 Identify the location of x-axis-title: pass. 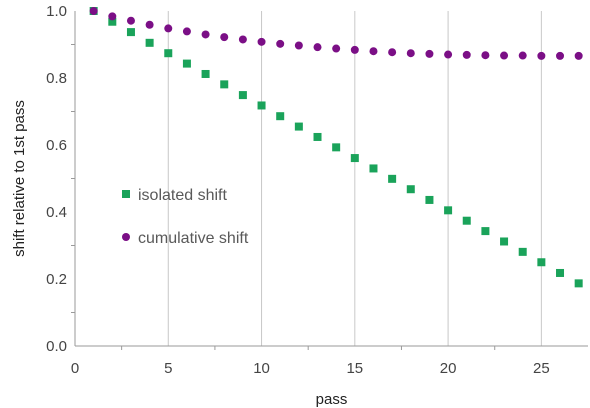
(332, 399).